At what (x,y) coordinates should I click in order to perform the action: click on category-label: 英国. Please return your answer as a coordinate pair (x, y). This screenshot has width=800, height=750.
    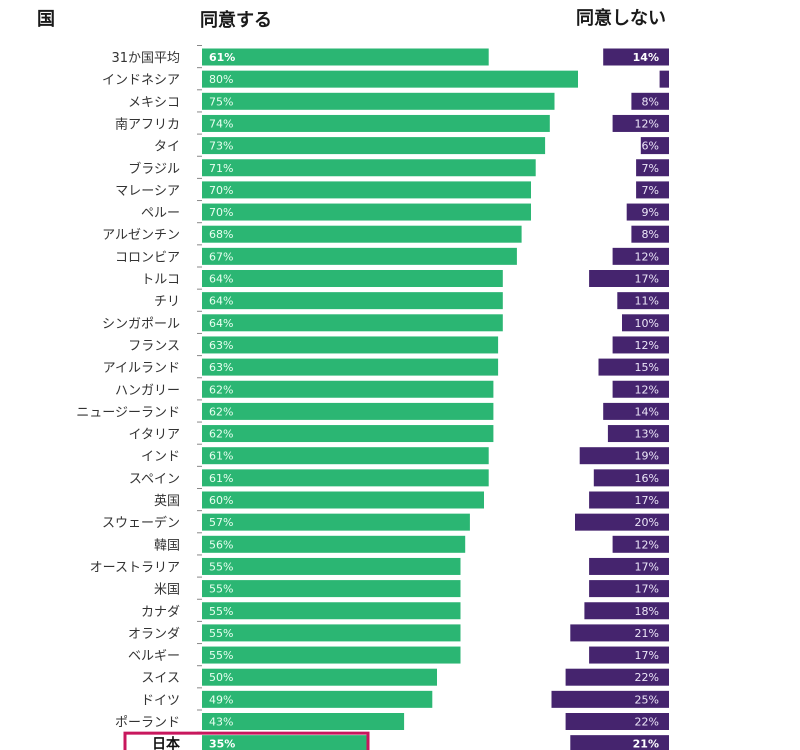
    Looking at the image, I should click on (167, 501).